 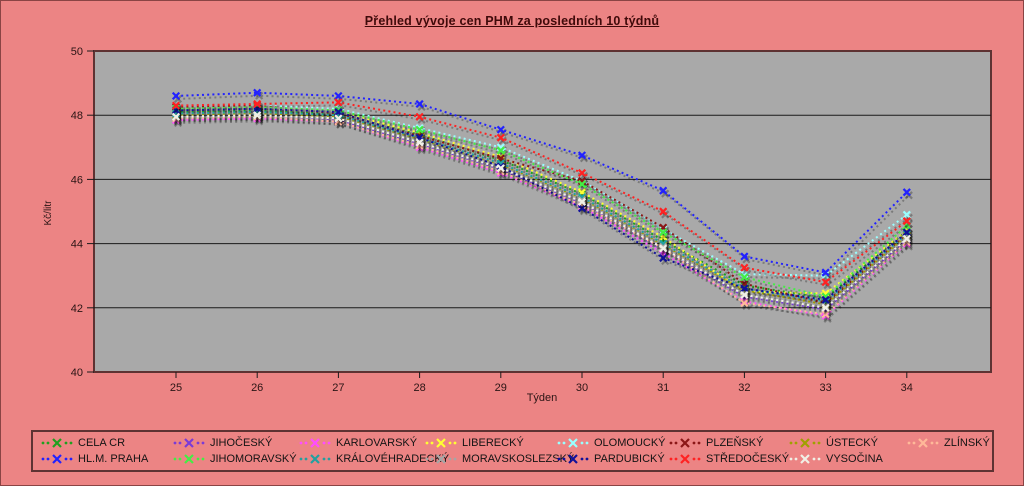 I want to click on legend-item-JIHOČESKÝ: JIHOČESKÝ, so click(x=236, y=443).